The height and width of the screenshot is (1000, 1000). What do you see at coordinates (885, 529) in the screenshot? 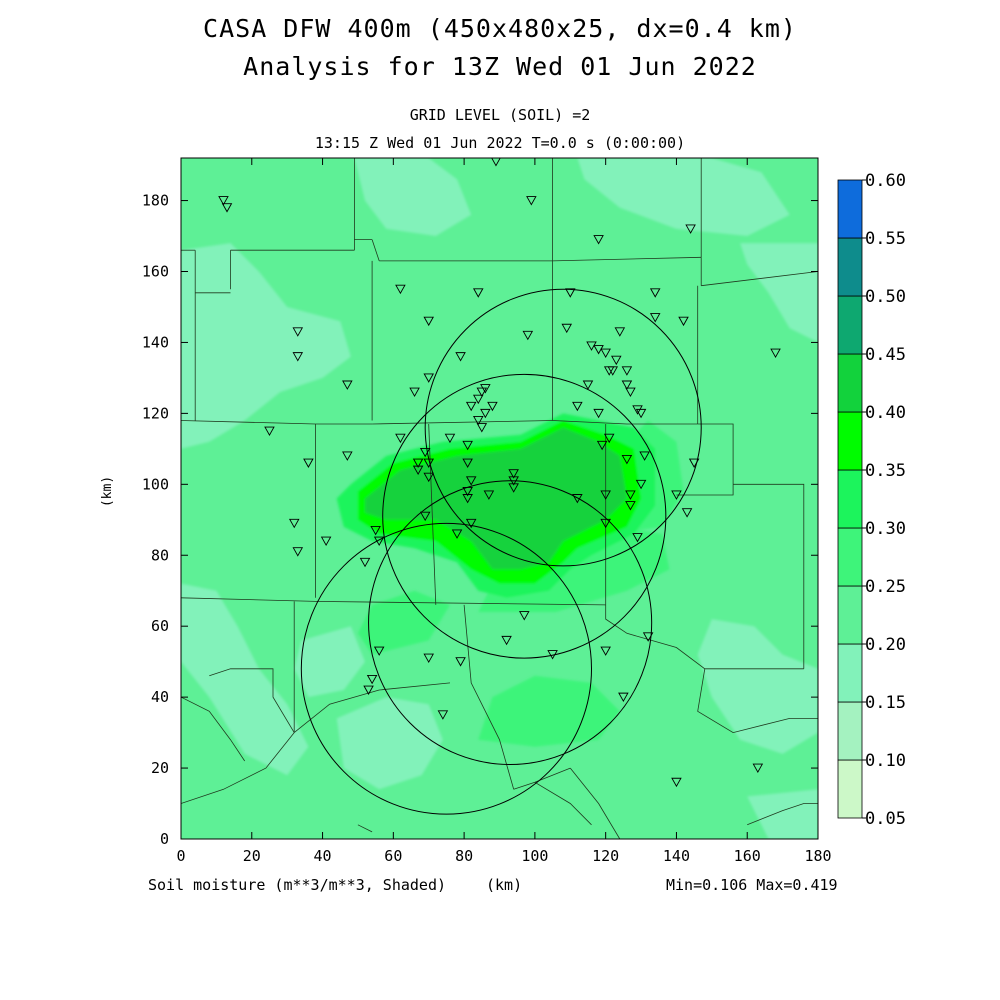
I see `colorbar-label: 0.30` at bounding box center [885, 529].